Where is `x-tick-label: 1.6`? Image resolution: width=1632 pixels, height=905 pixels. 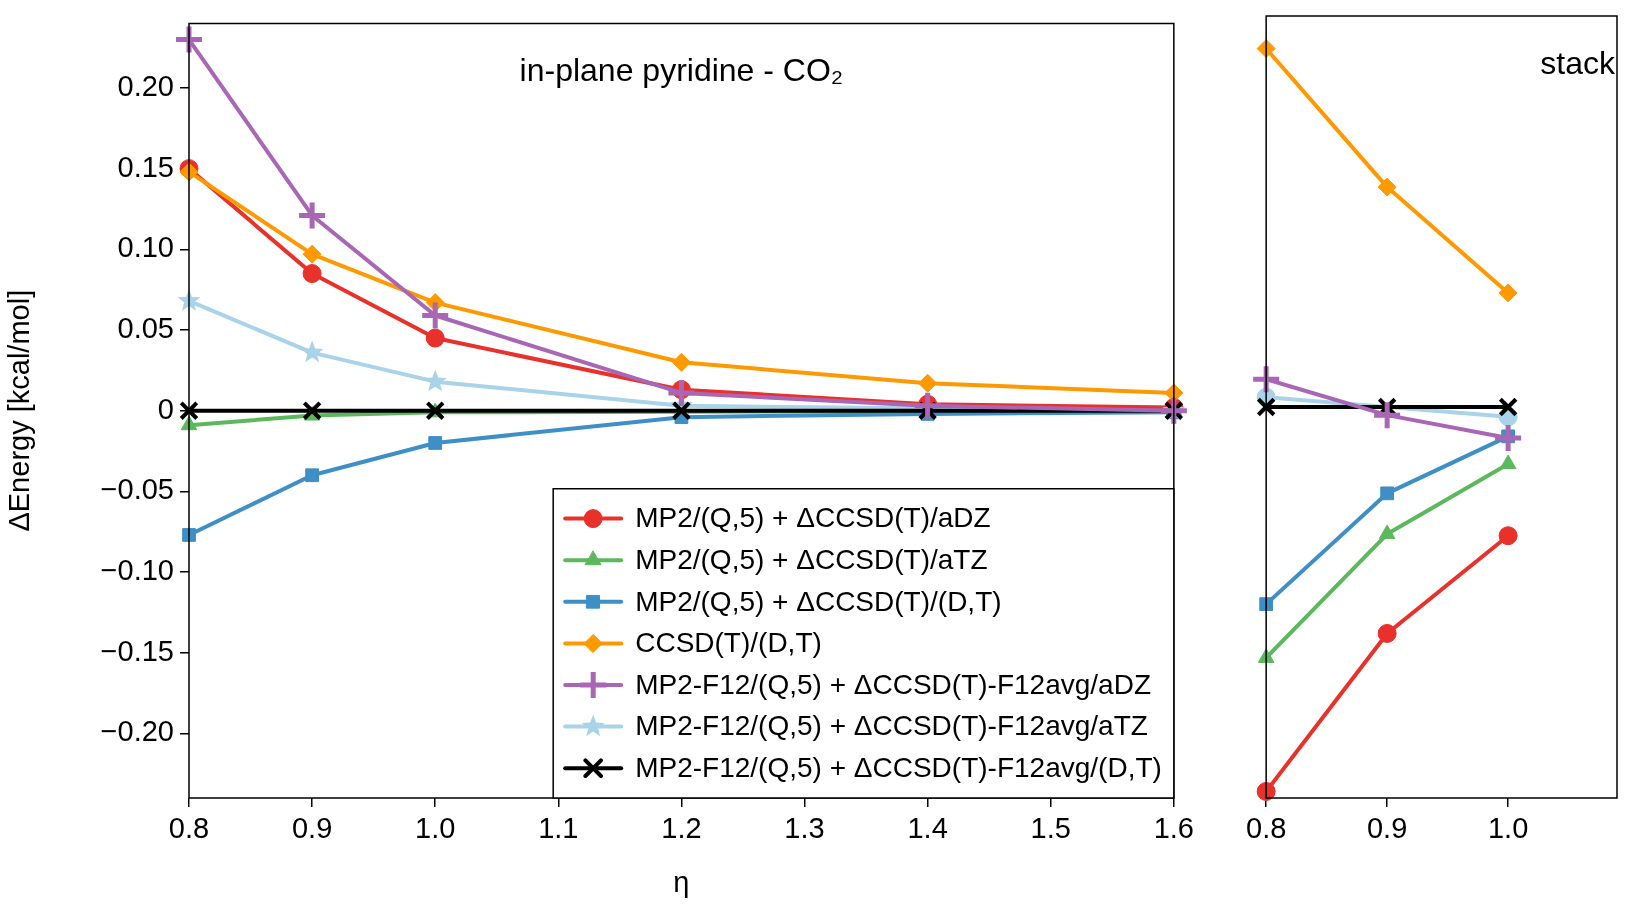 x-tick-label: 1.6 is located at coordinates (1174, 828).